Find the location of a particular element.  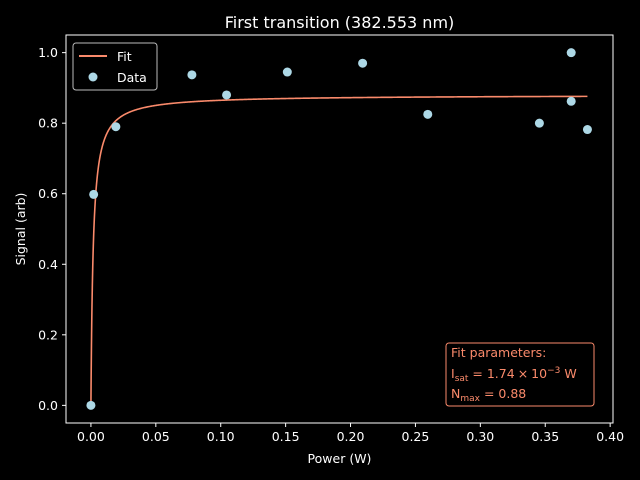

x-tick-label: 0.35 is located at coordinates (545, 436).